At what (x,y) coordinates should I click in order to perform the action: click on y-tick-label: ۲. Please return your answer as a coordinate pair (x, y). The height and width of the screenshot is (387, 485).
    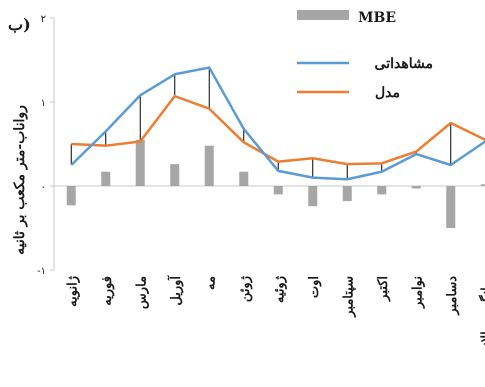
    Looking at the image, I should click on (43, 19).